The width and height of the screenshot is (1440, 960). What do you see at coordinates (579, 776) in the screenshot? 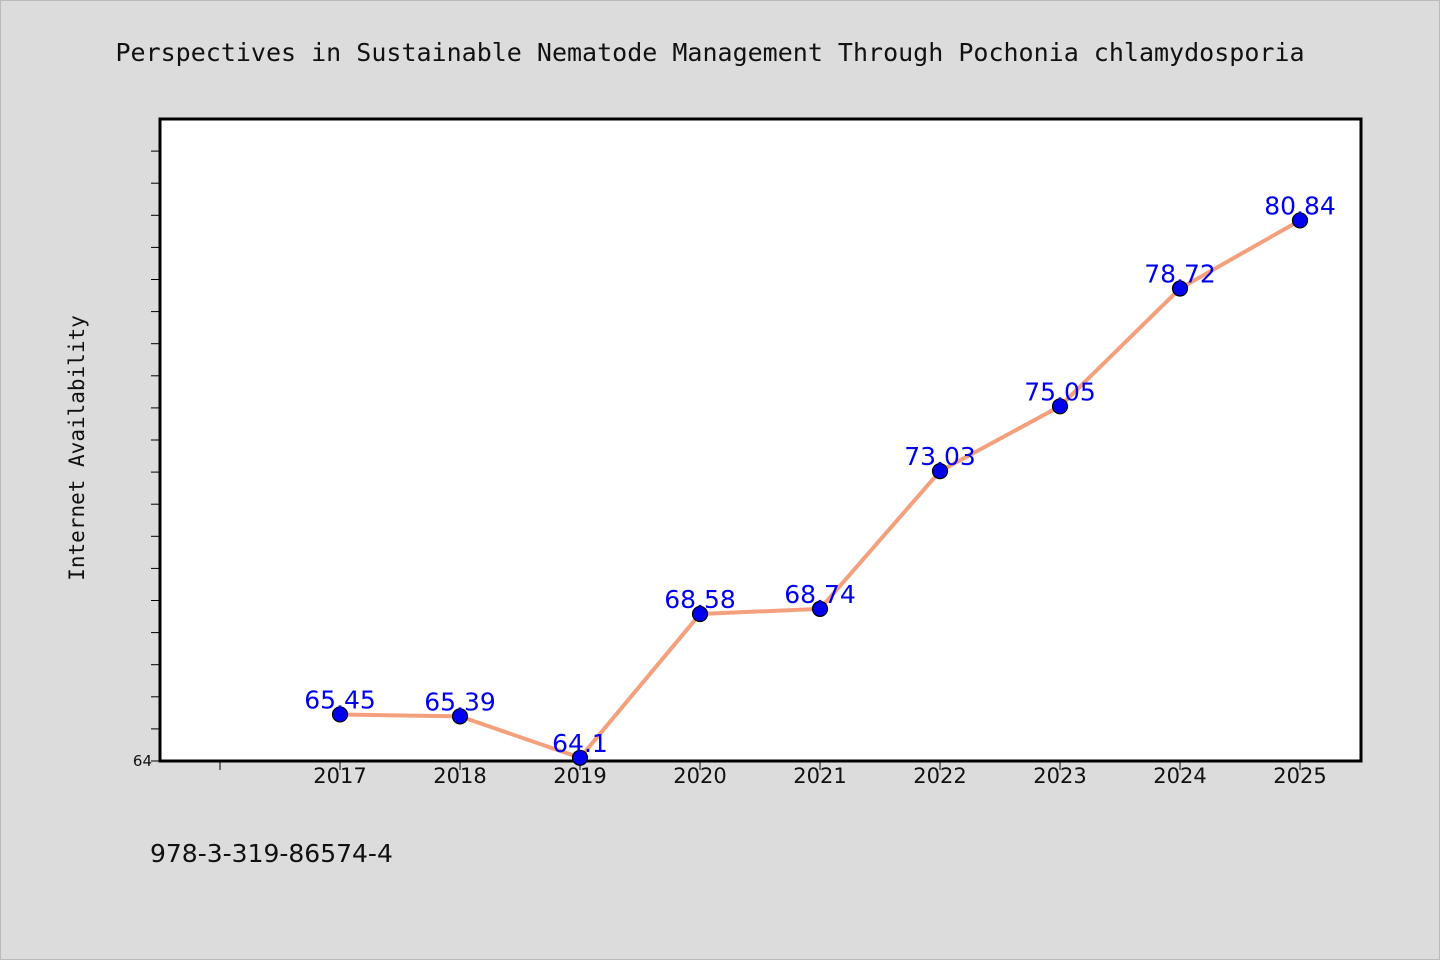
I see `x-tick-label: 2019` at bounding box center [579, 776].